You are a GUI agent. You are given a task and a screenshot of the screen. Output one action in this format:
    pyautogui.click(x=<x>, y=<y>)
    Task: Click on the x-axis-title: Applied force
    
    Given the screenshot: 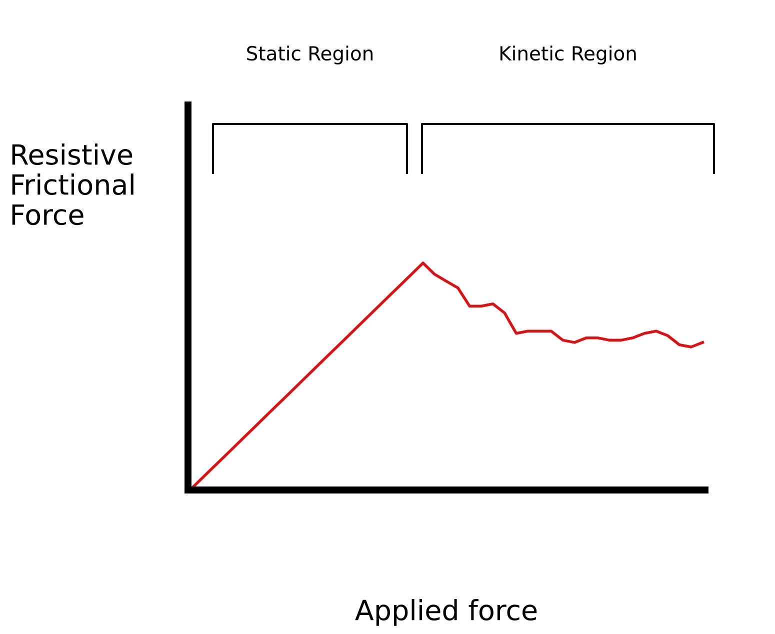 What is the action you would take?
    pyautogui.click(x=446, y=612)
    